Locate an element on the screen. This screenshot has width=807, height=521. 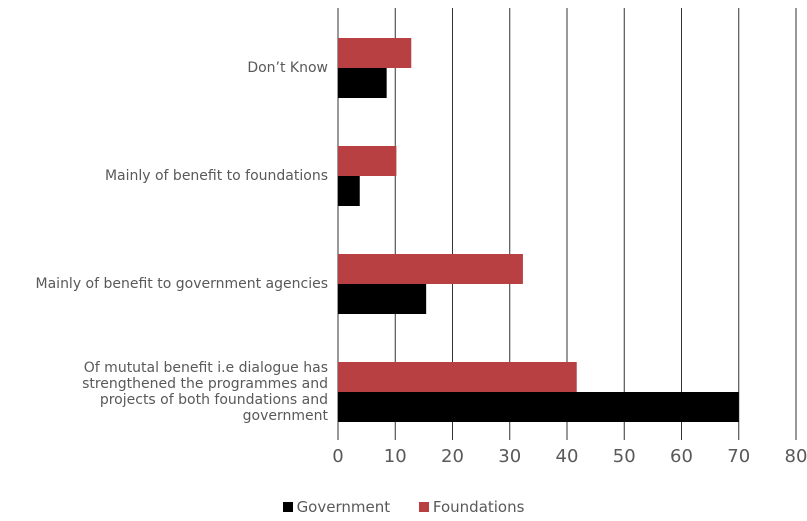
x-tick-label: 70 is located at coordinates (738, 456).